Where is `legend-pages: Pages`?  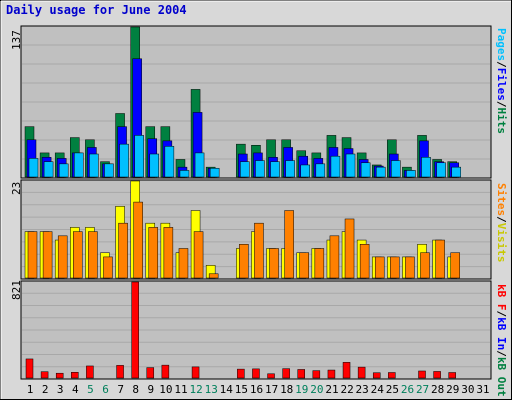 legend-pages: Pages is located at coordinates (501, 45).